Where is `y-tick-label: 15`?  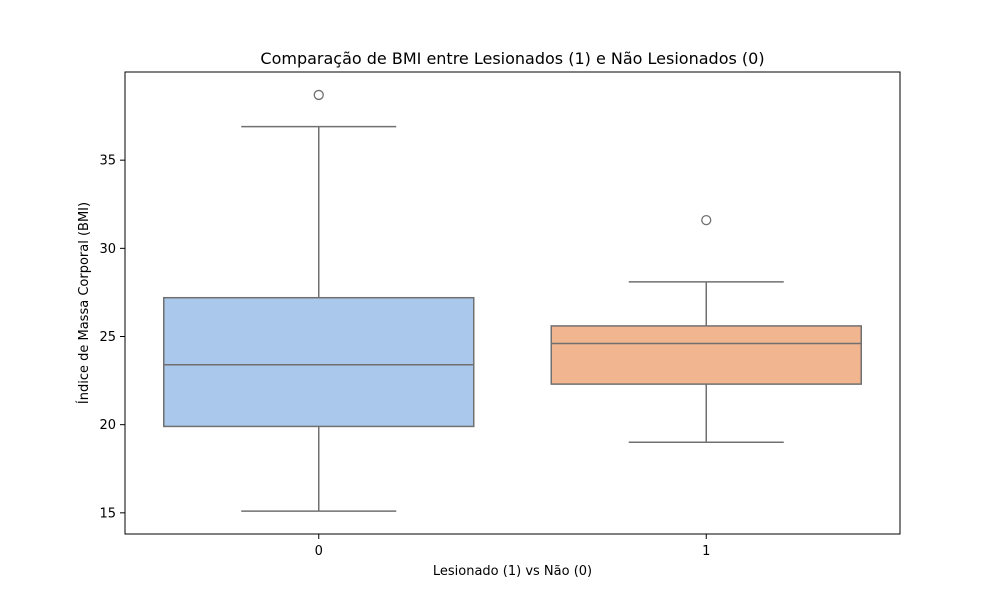
y-tick-label: 15 is located at coordinates (107, 513).